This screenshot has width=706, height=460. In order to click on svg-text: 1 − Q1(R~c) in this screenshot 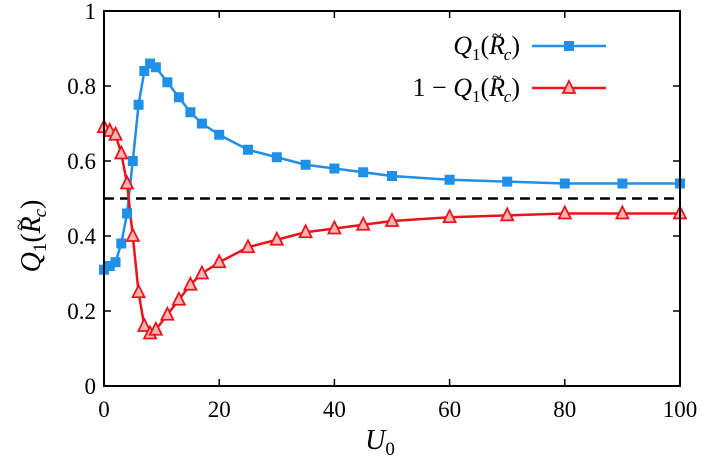, I will do `click(466, 86)`.